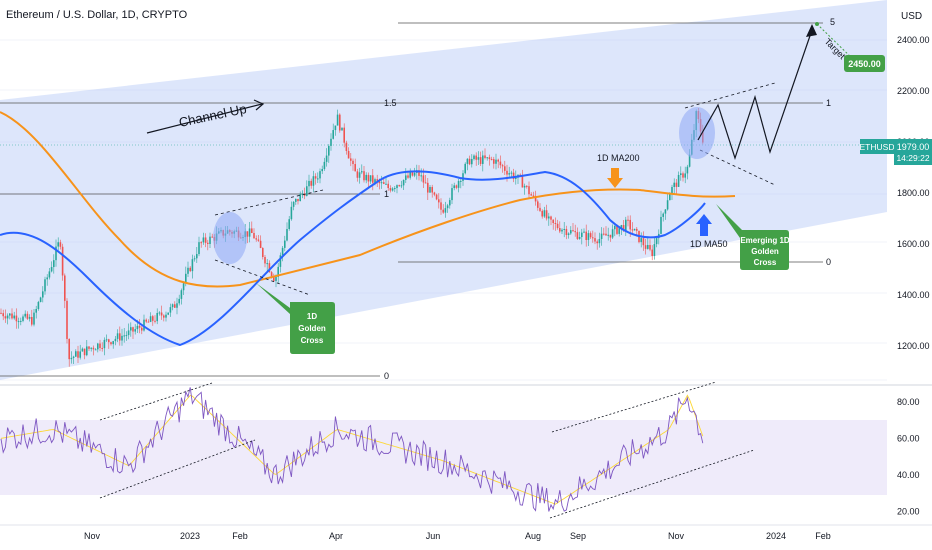  What do you see at coordinates (913, 346) in the screenshot?
I see `price-tick-6: 1200.00` at bounding box center [913, 346].